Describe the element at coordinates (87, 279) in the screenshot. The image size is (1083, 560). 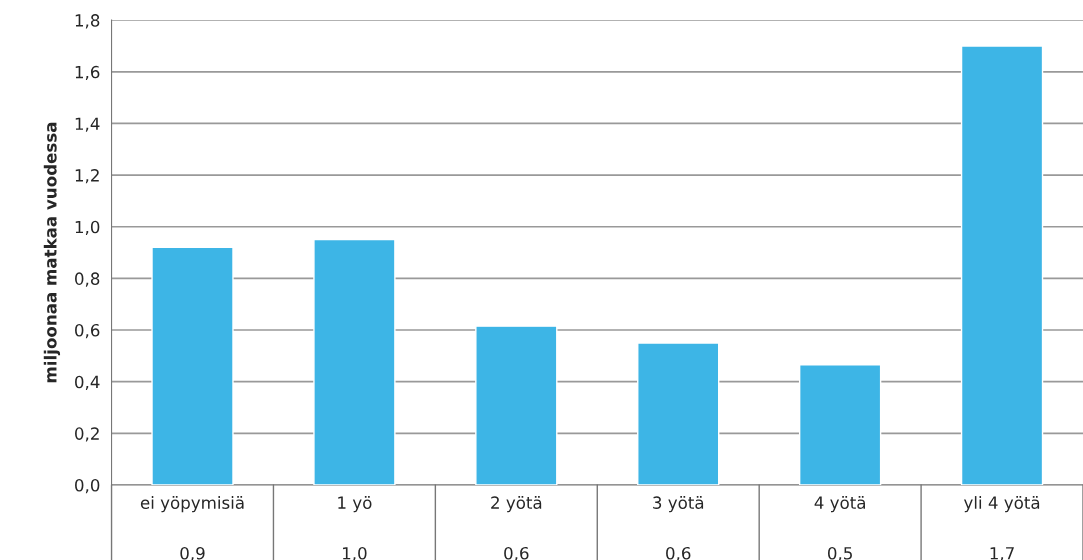
I see `y-tick-label: 0,8` at that location.